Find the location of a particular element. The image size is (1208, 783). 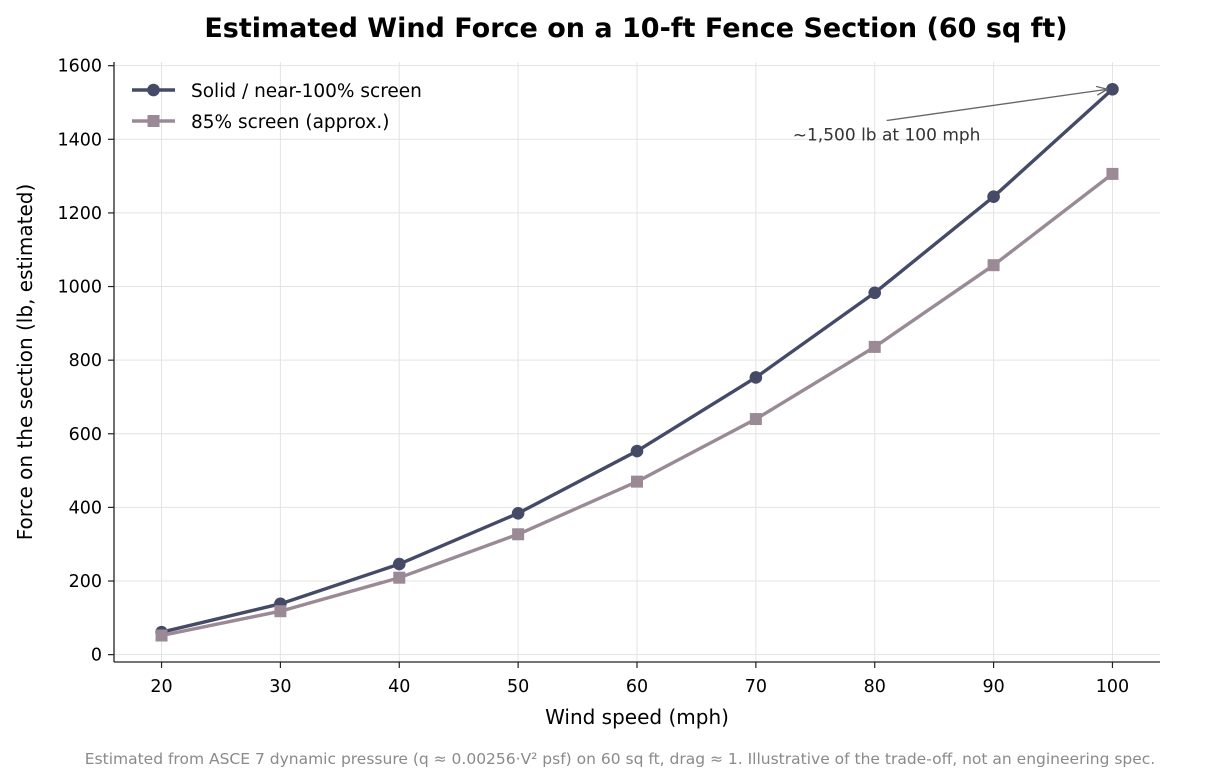

legend-entry-1: 85% screen (approx.) is located at coordinates (260, 122).